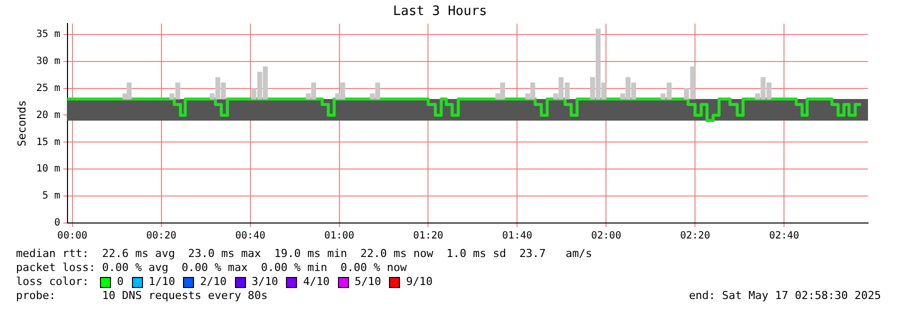 The image size is (897, 310). I want to click on y-tick-label: 5 m, so click(51, 196).